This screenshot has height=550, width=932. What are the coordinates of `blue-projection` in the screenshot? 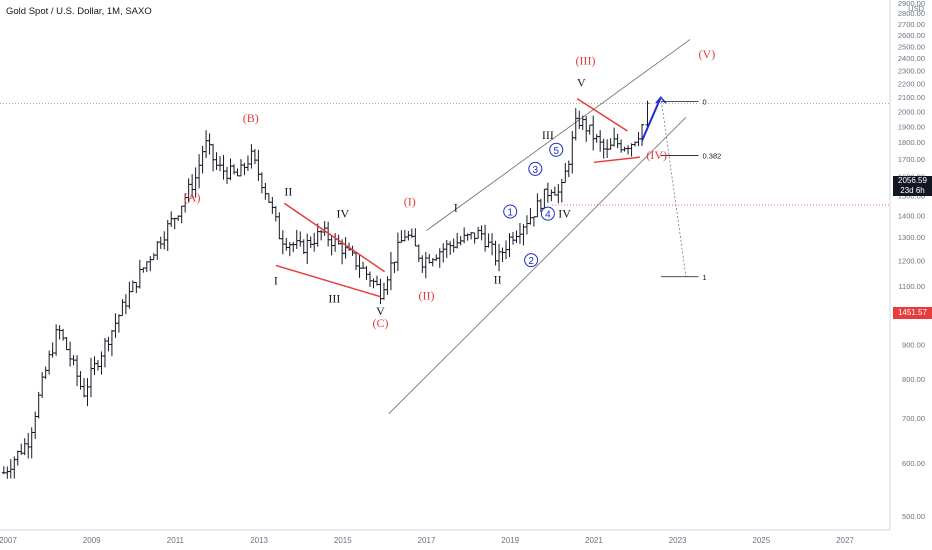 It's located at (651, 118).